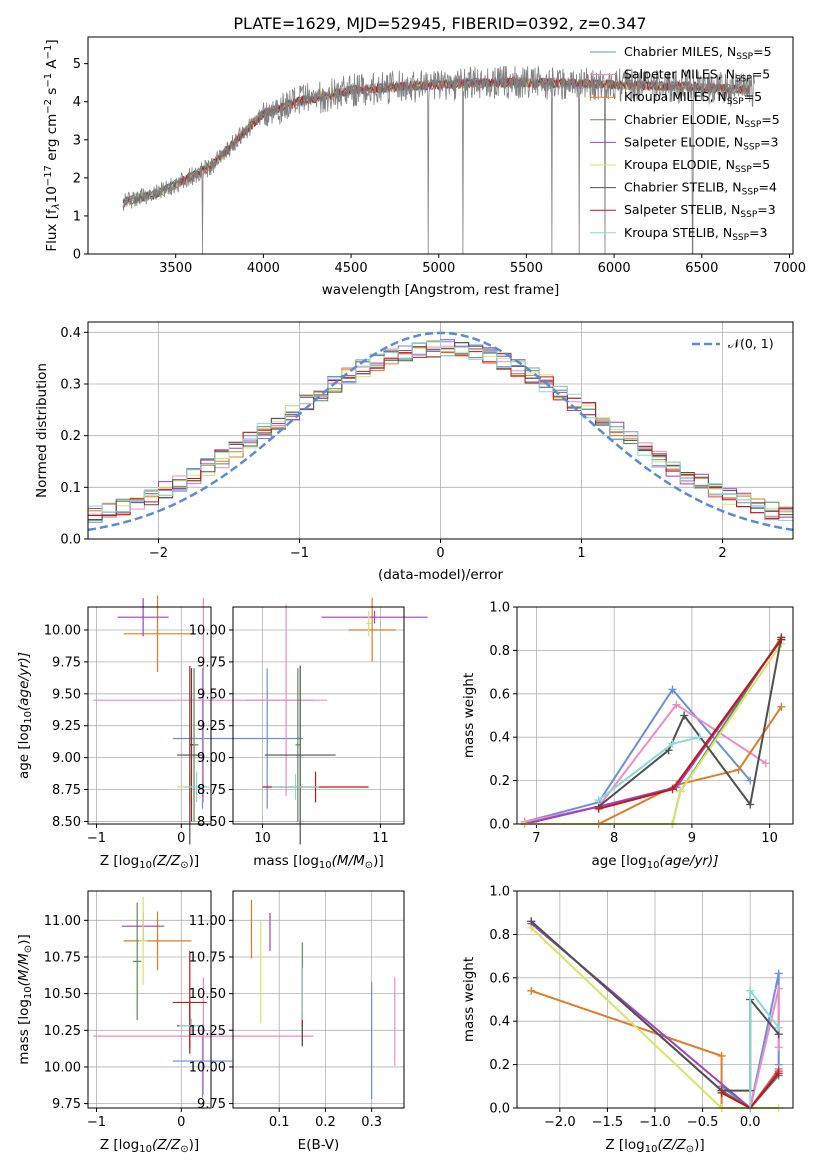  What do you see at coordinates (48, 52) in the screenshot?
I see `label-part: −1` at bounding box center [48, 52].